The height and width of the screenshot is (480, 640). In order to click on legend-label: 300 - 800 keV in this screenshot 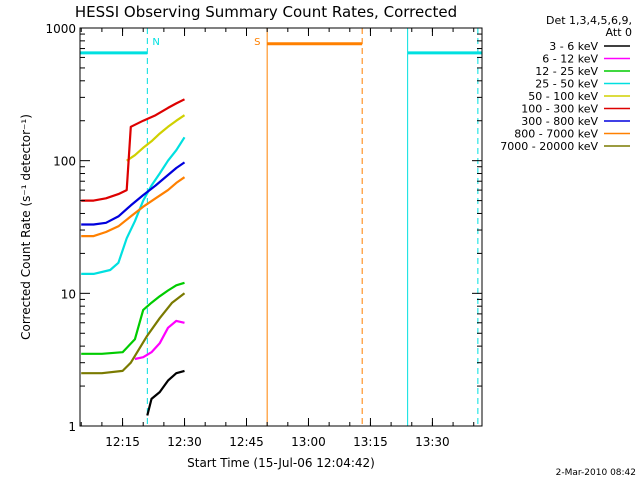, I will do `click(559, 121)`.